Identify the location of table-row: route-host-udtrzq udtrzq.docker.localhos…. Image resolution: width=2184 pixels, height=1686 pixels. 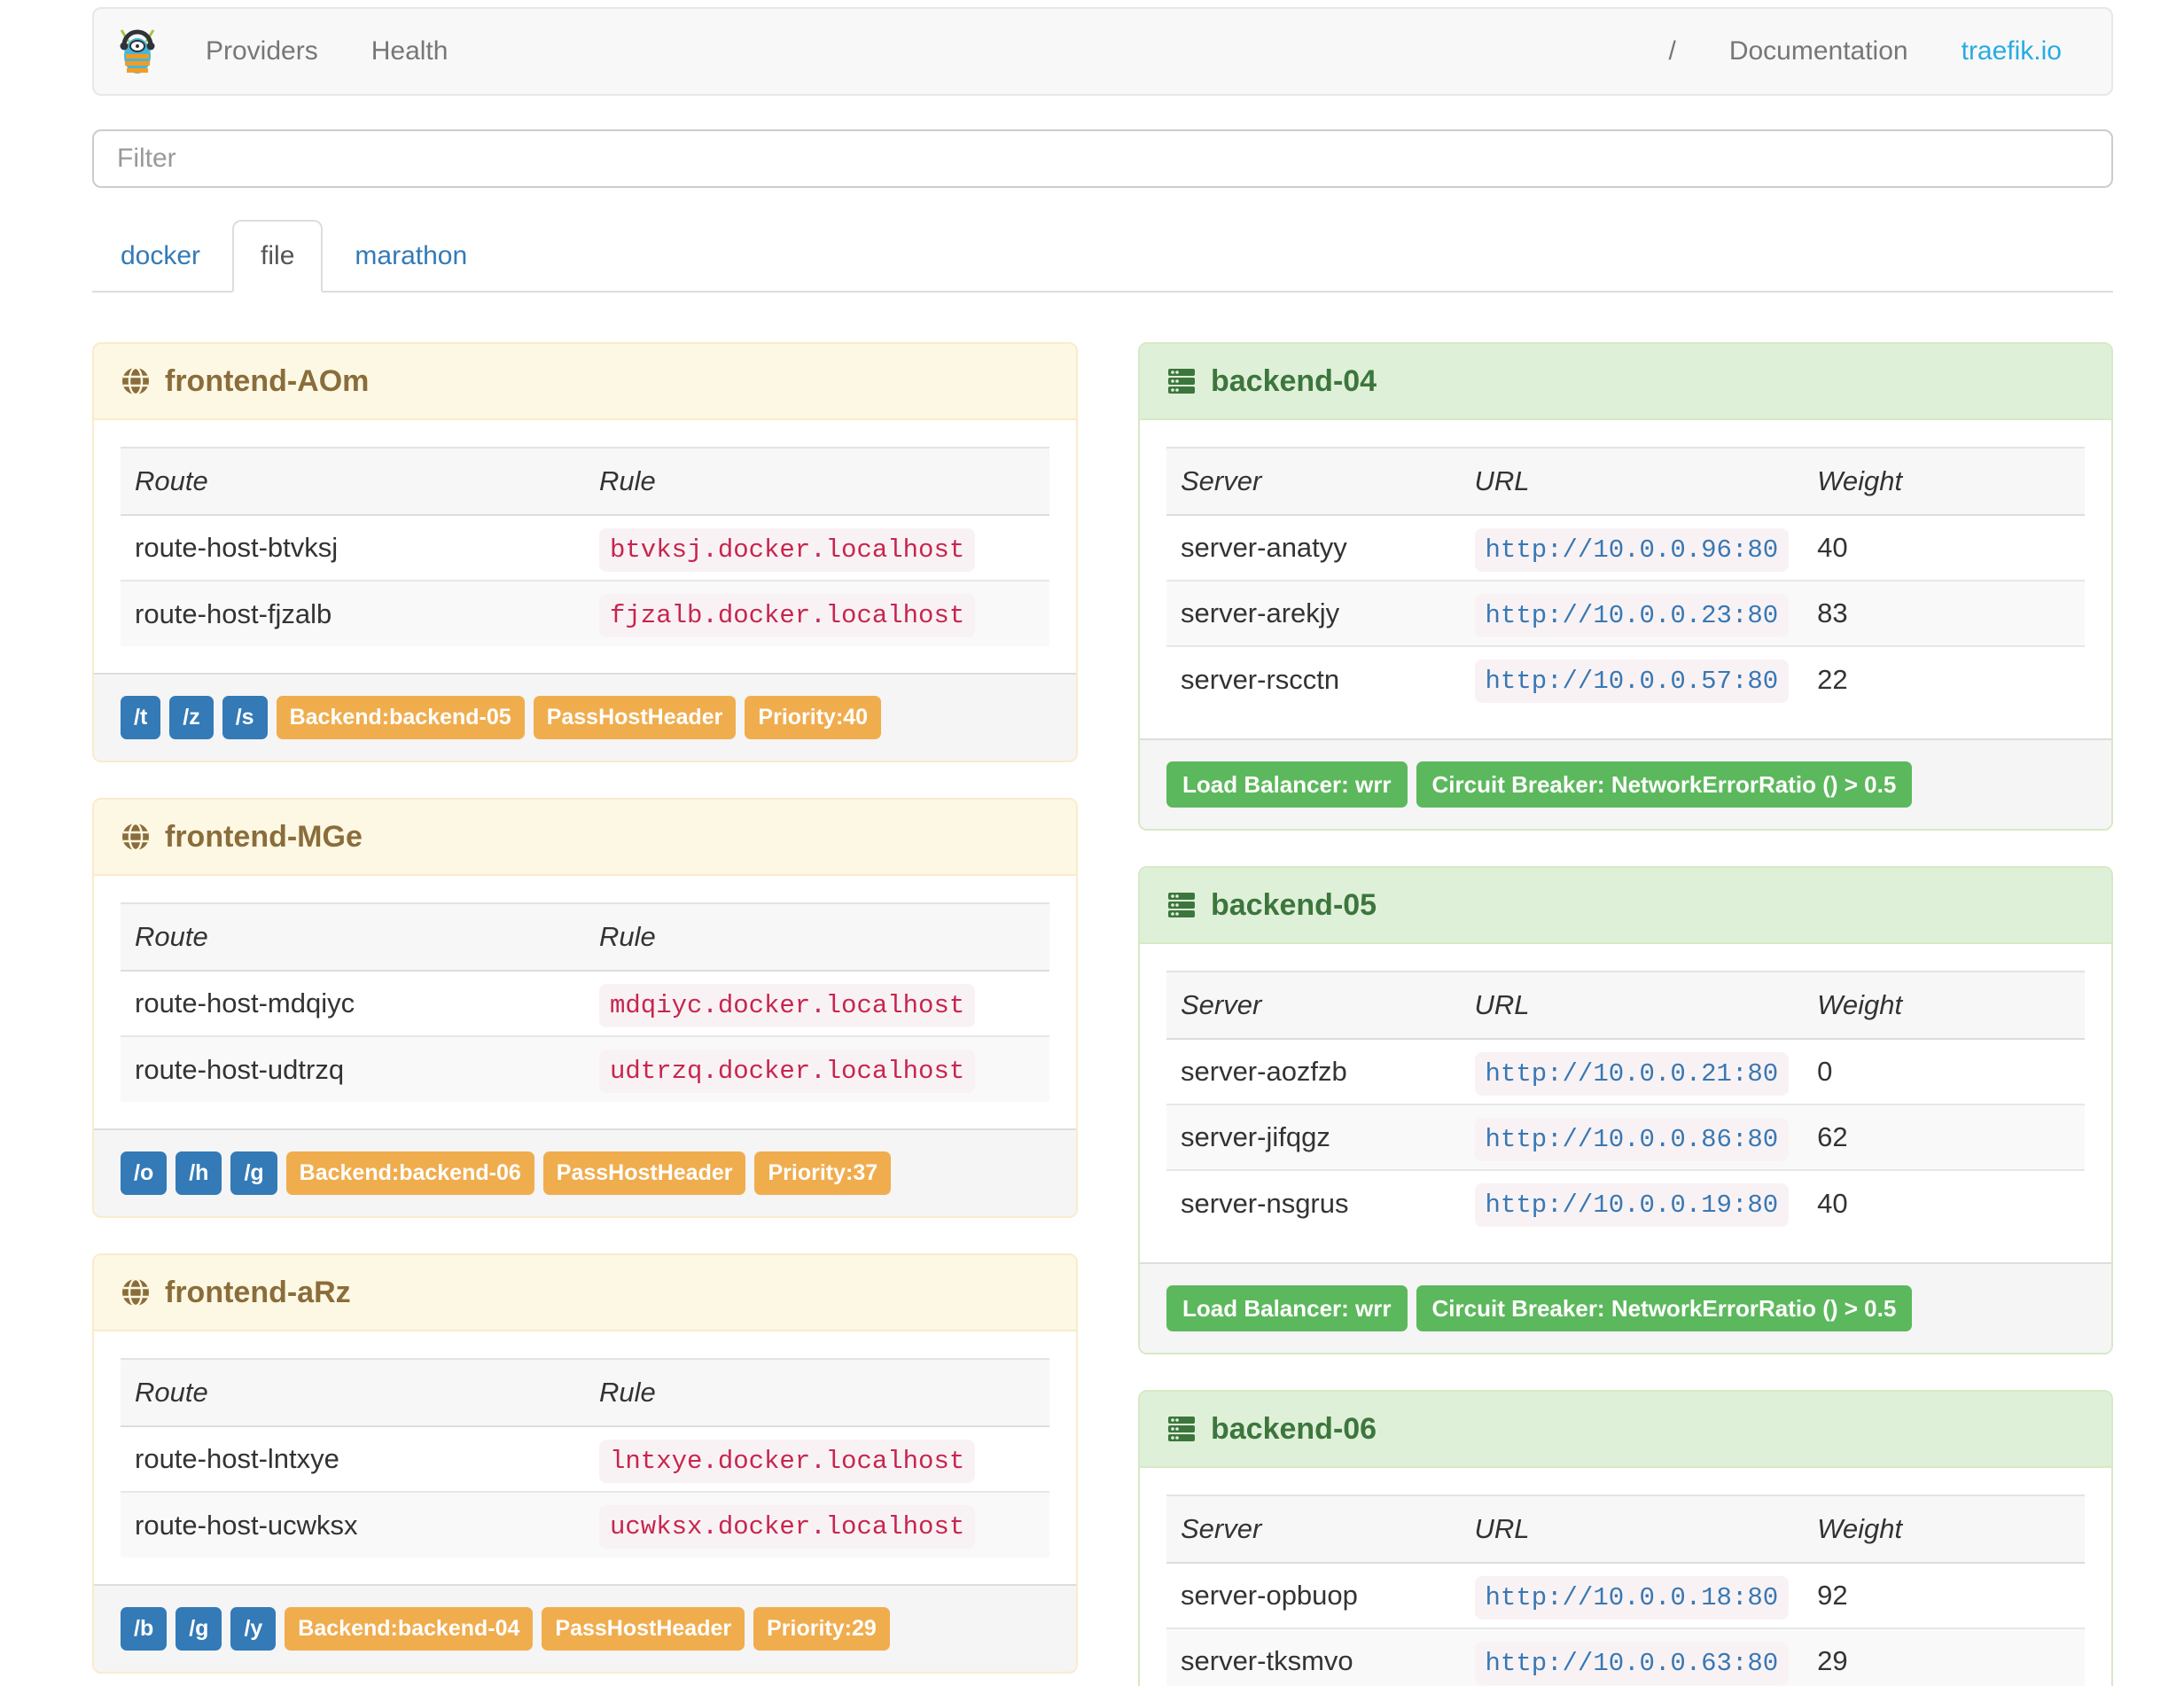
(585, 1068).